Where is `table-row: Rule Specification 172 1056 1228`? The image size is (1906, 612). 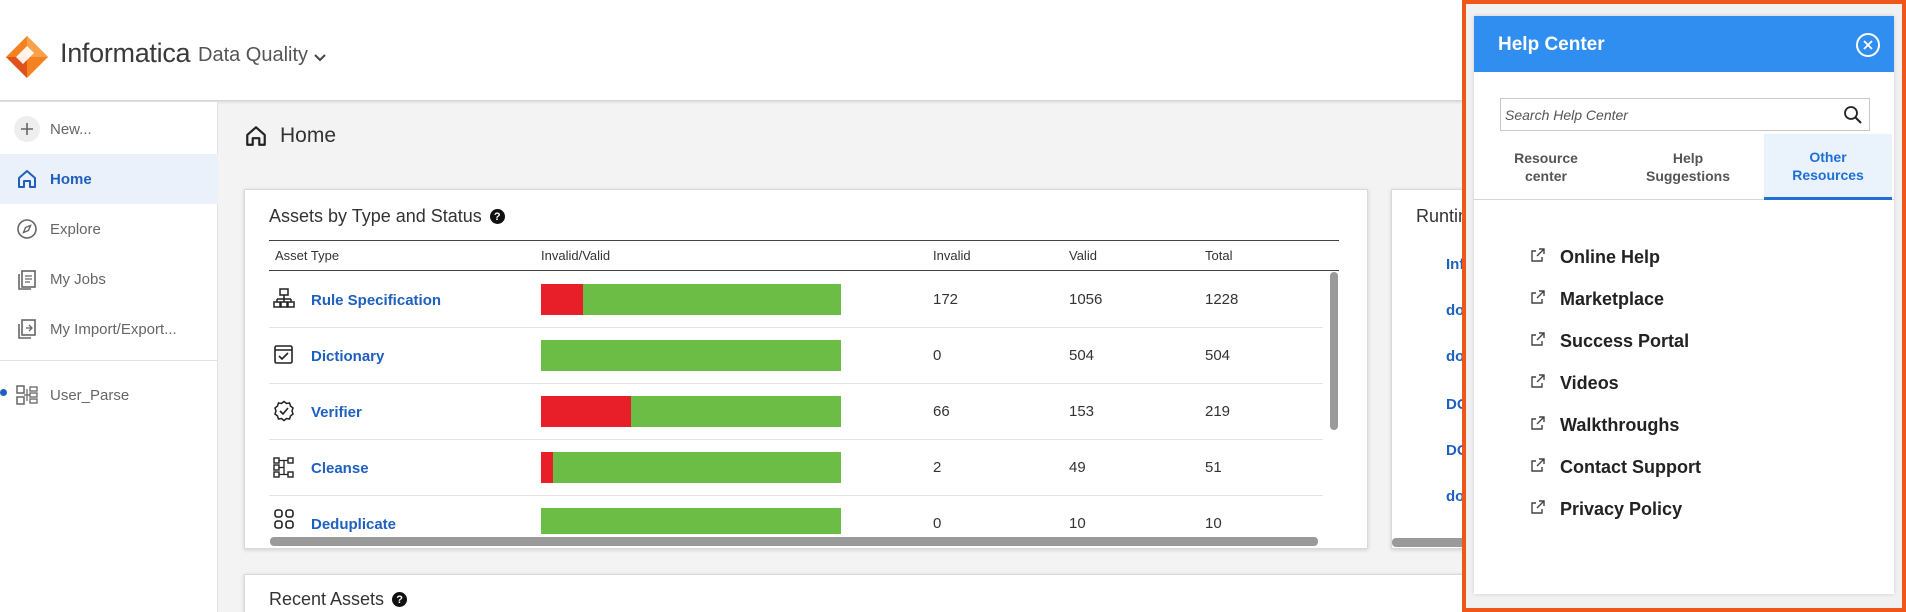
table-row: Rule Specification 172 1056 1228 is located at coordinates (796, 300).